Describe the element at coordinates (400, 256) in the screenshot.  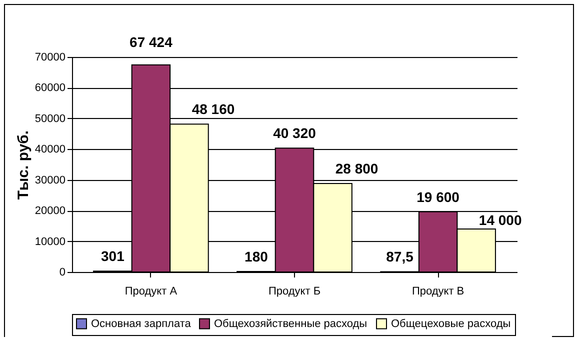
I see `data-label: 87,5` at that location.